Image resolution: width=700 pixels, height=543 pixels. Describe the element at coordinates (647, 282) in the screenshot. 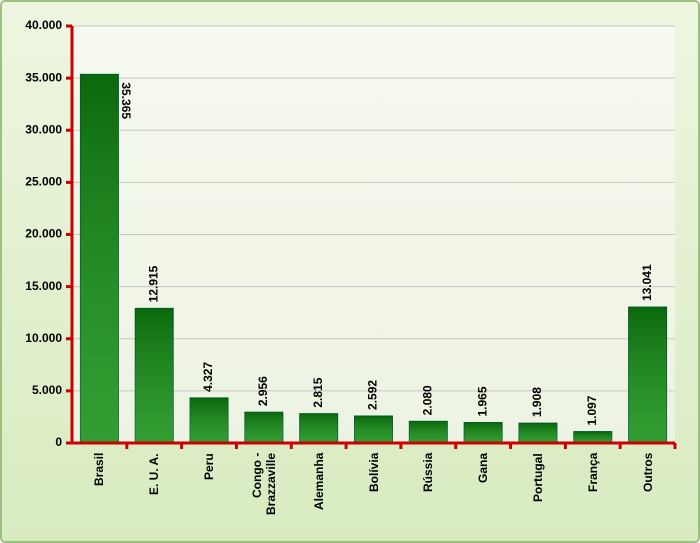

I see `value-label: 13.041` at that location.